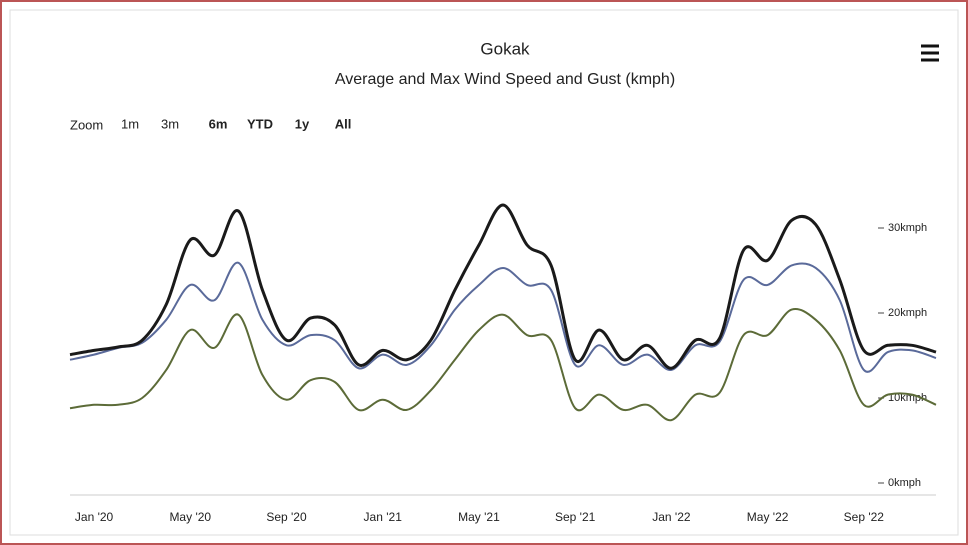  Describe the element at coordinates (479, 517) in the screenshot. I see `x-tick-label: May '21` at that location.